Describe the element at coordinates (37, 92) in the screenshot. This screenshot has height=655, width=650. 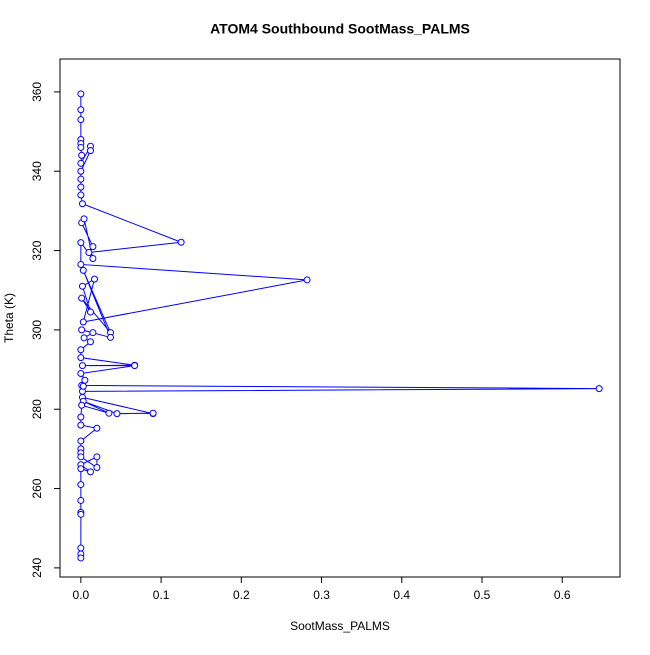
I see `y-tick-label: 360` at that location.